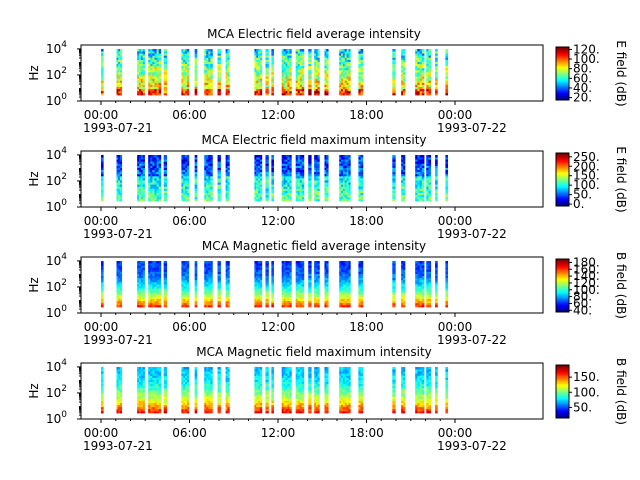  I want to click on colorbar-tick-label: 100., so click(586, 59).